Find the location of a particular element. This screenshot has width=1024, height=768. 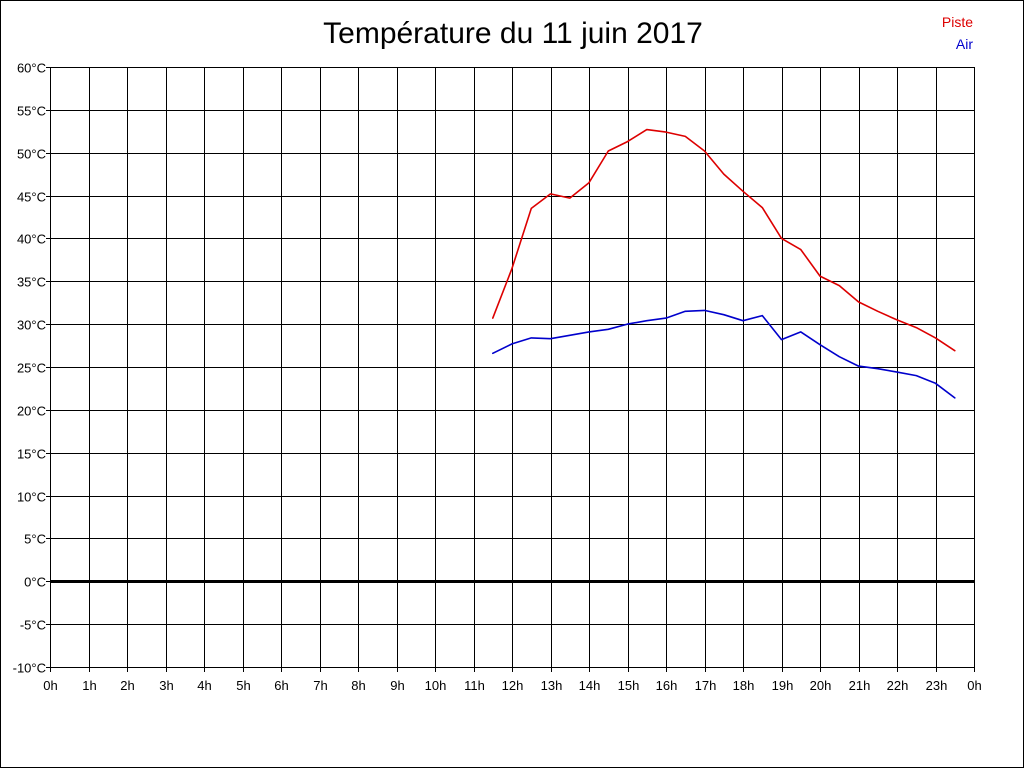

x-tick-label: 1h is located at coordinates (89, 685).